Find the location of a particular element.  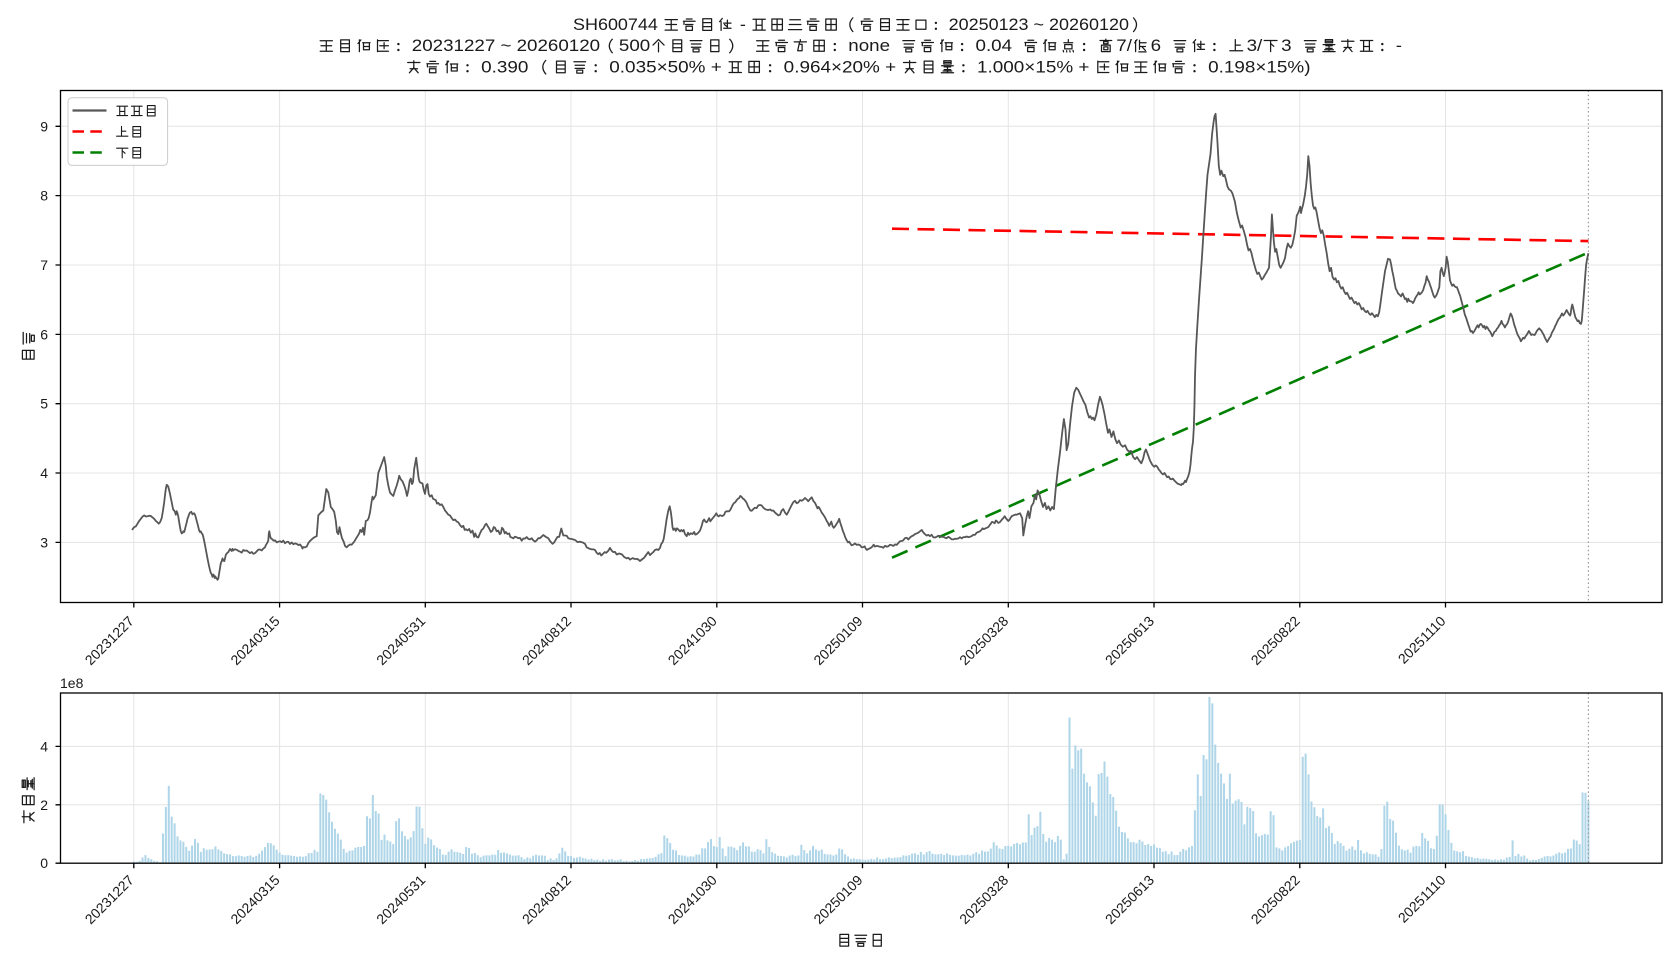

svg-text: 0.964×20% + is located at coordinates (843, 66).